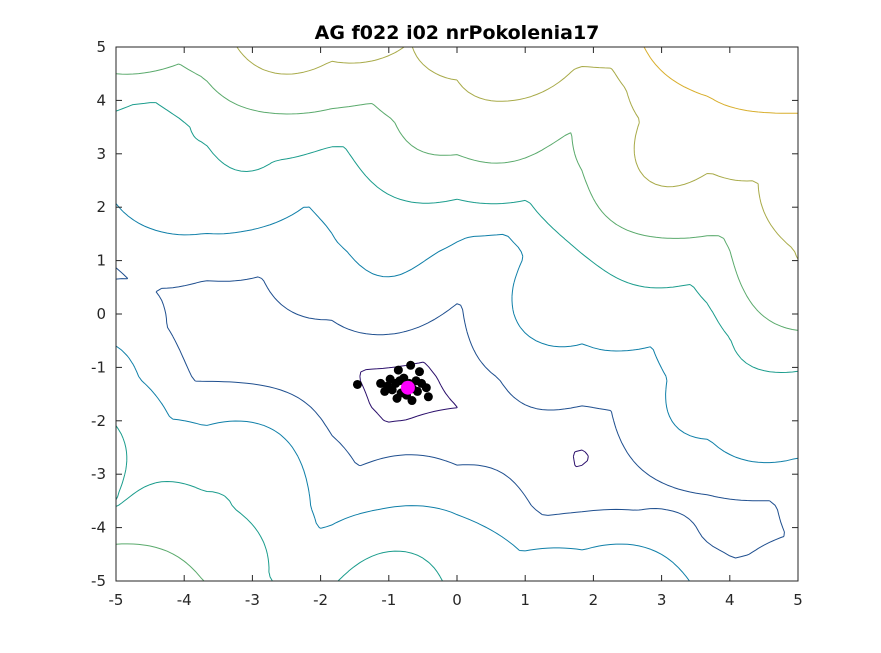 This screenshot has width=881, height=653. Describe the element at coordinates (98, 581) in the screenshot. I see `y-tick-label: -5` at that location.